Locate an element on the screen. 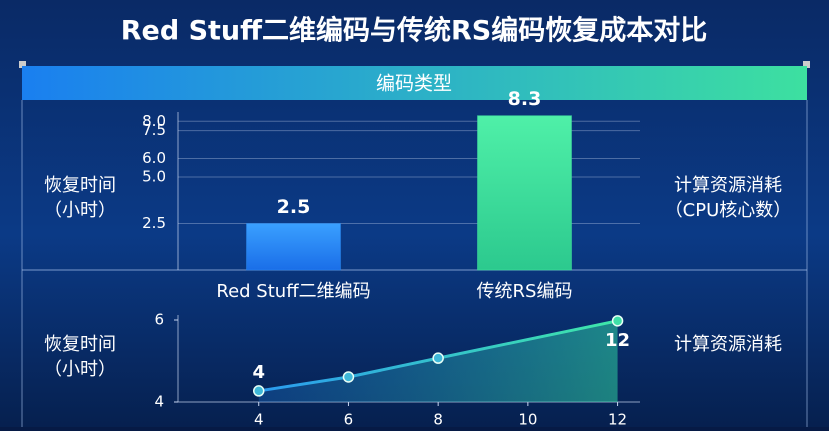 This screenshot has height=431, width=829. y2-axis-title: （CPU核心数） is located at coordinates (728, 210).